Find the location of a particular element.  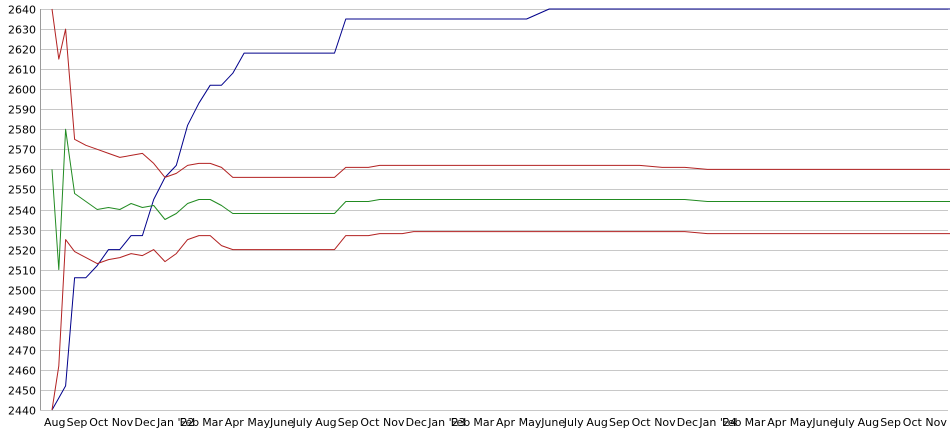

y-tick-label: 2590 is located at coordinates (22, 110).